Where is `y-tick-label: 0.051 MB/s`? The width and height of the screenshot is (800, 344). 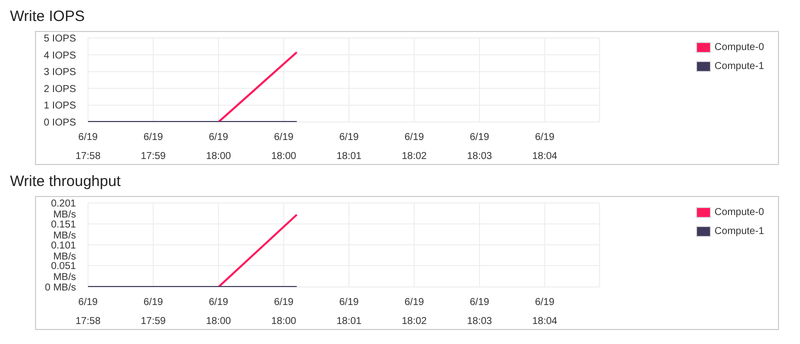 y-tick-label: 0.051 MB/s is located at coordinates (63, 272).